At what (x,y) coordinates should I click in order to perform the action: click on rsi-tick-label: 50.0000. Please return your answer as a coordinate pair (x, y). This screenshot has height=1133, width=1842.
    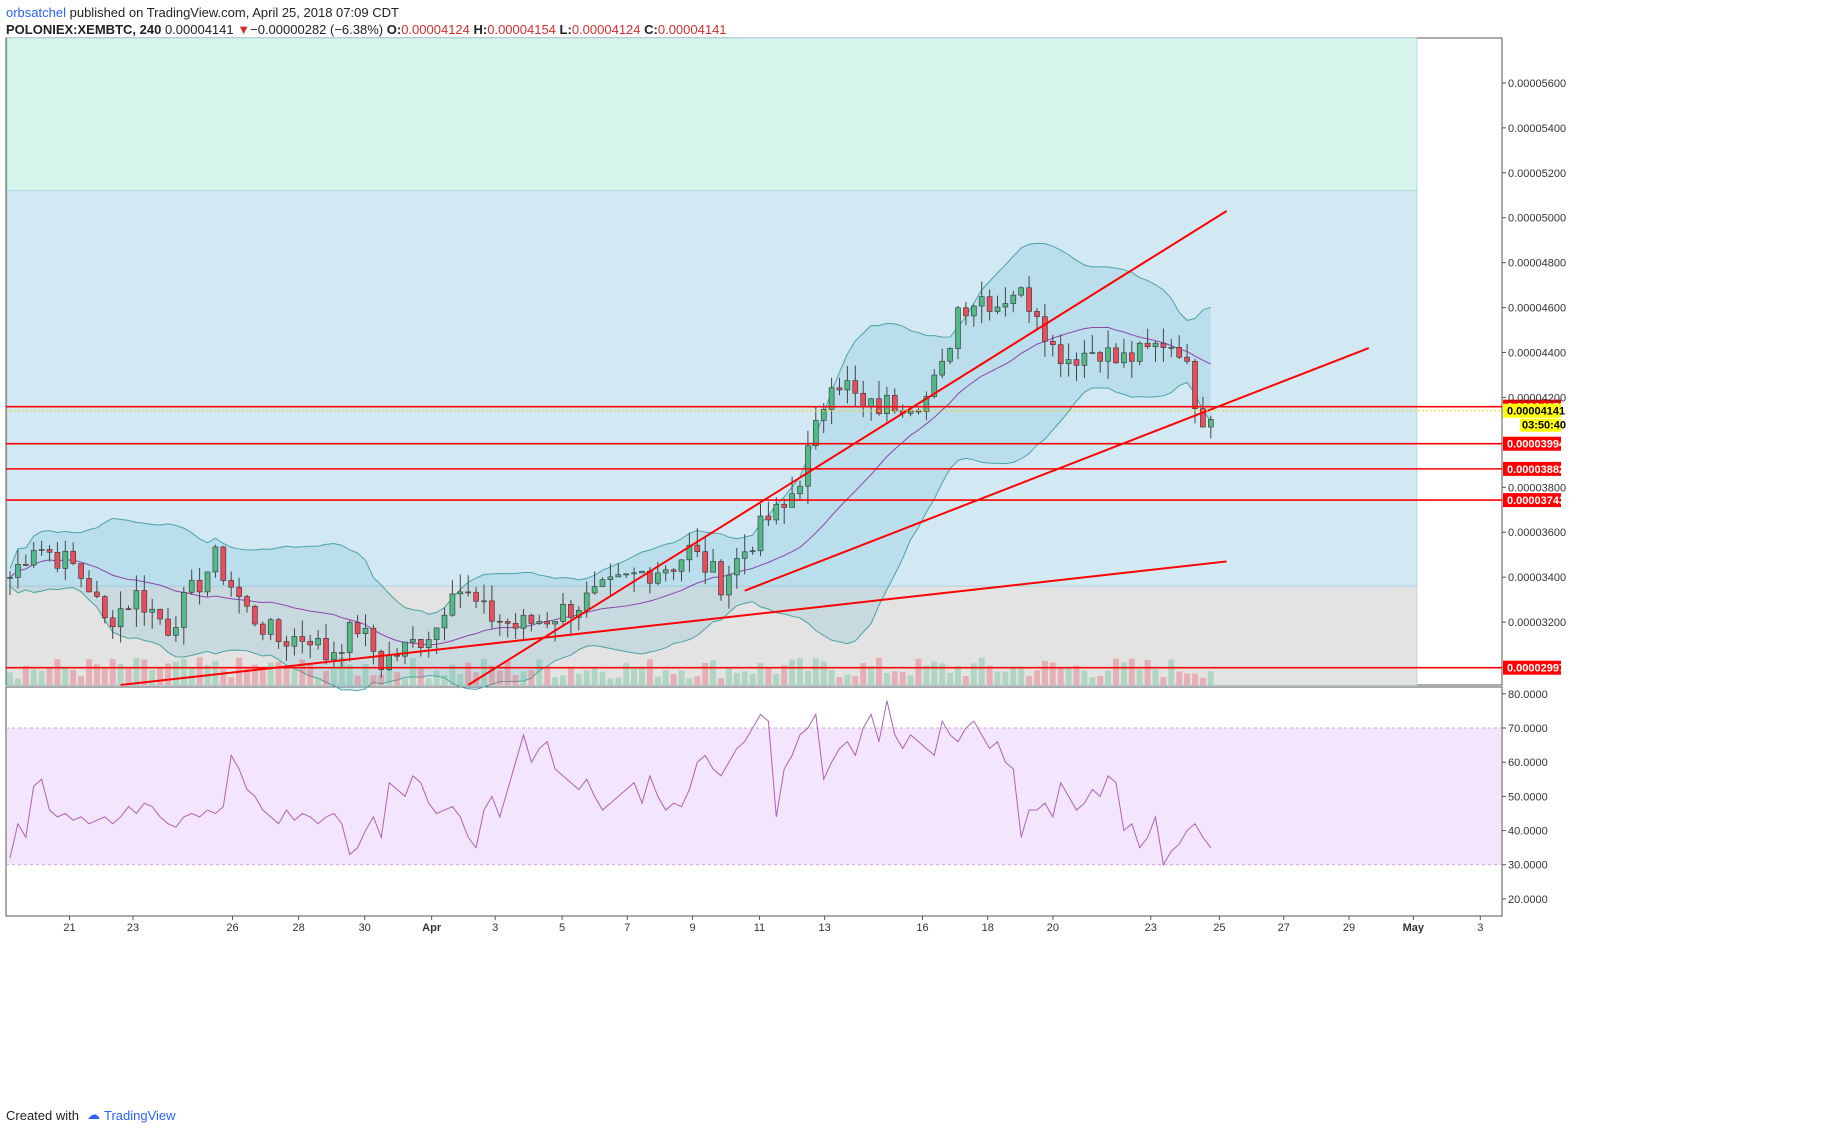
    Looking at the image, I should click on (1528, 797).